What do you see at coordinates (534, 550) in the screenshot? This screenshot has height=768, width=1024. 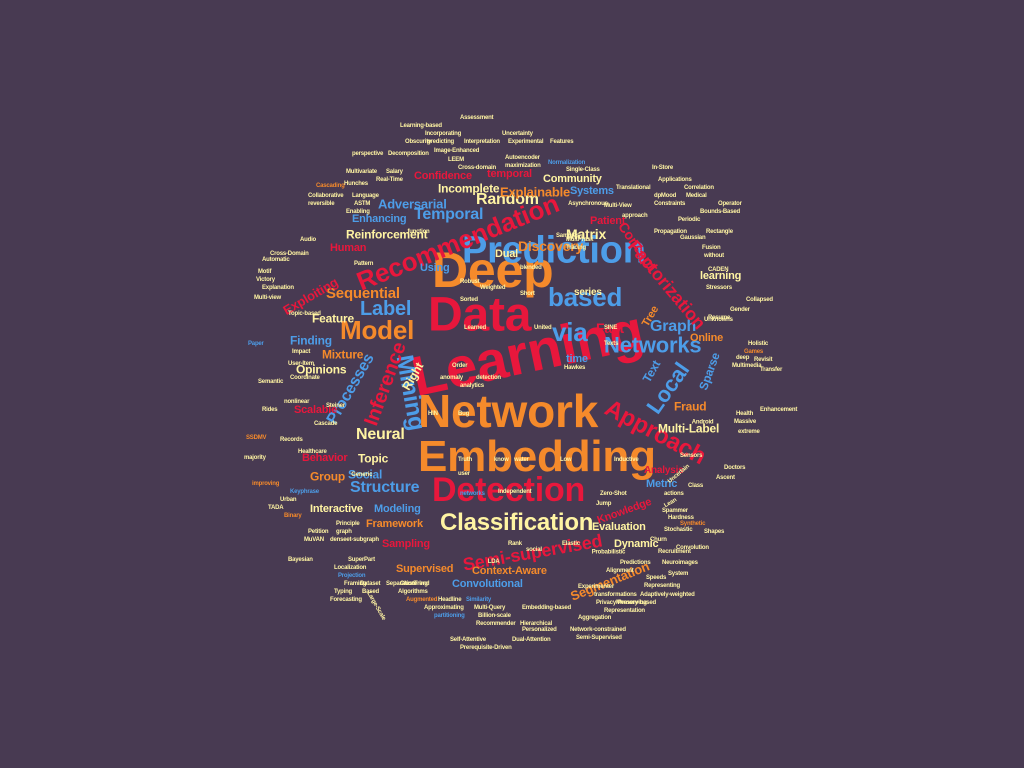 I see `word-social: social` at bounding box center [534, 550].